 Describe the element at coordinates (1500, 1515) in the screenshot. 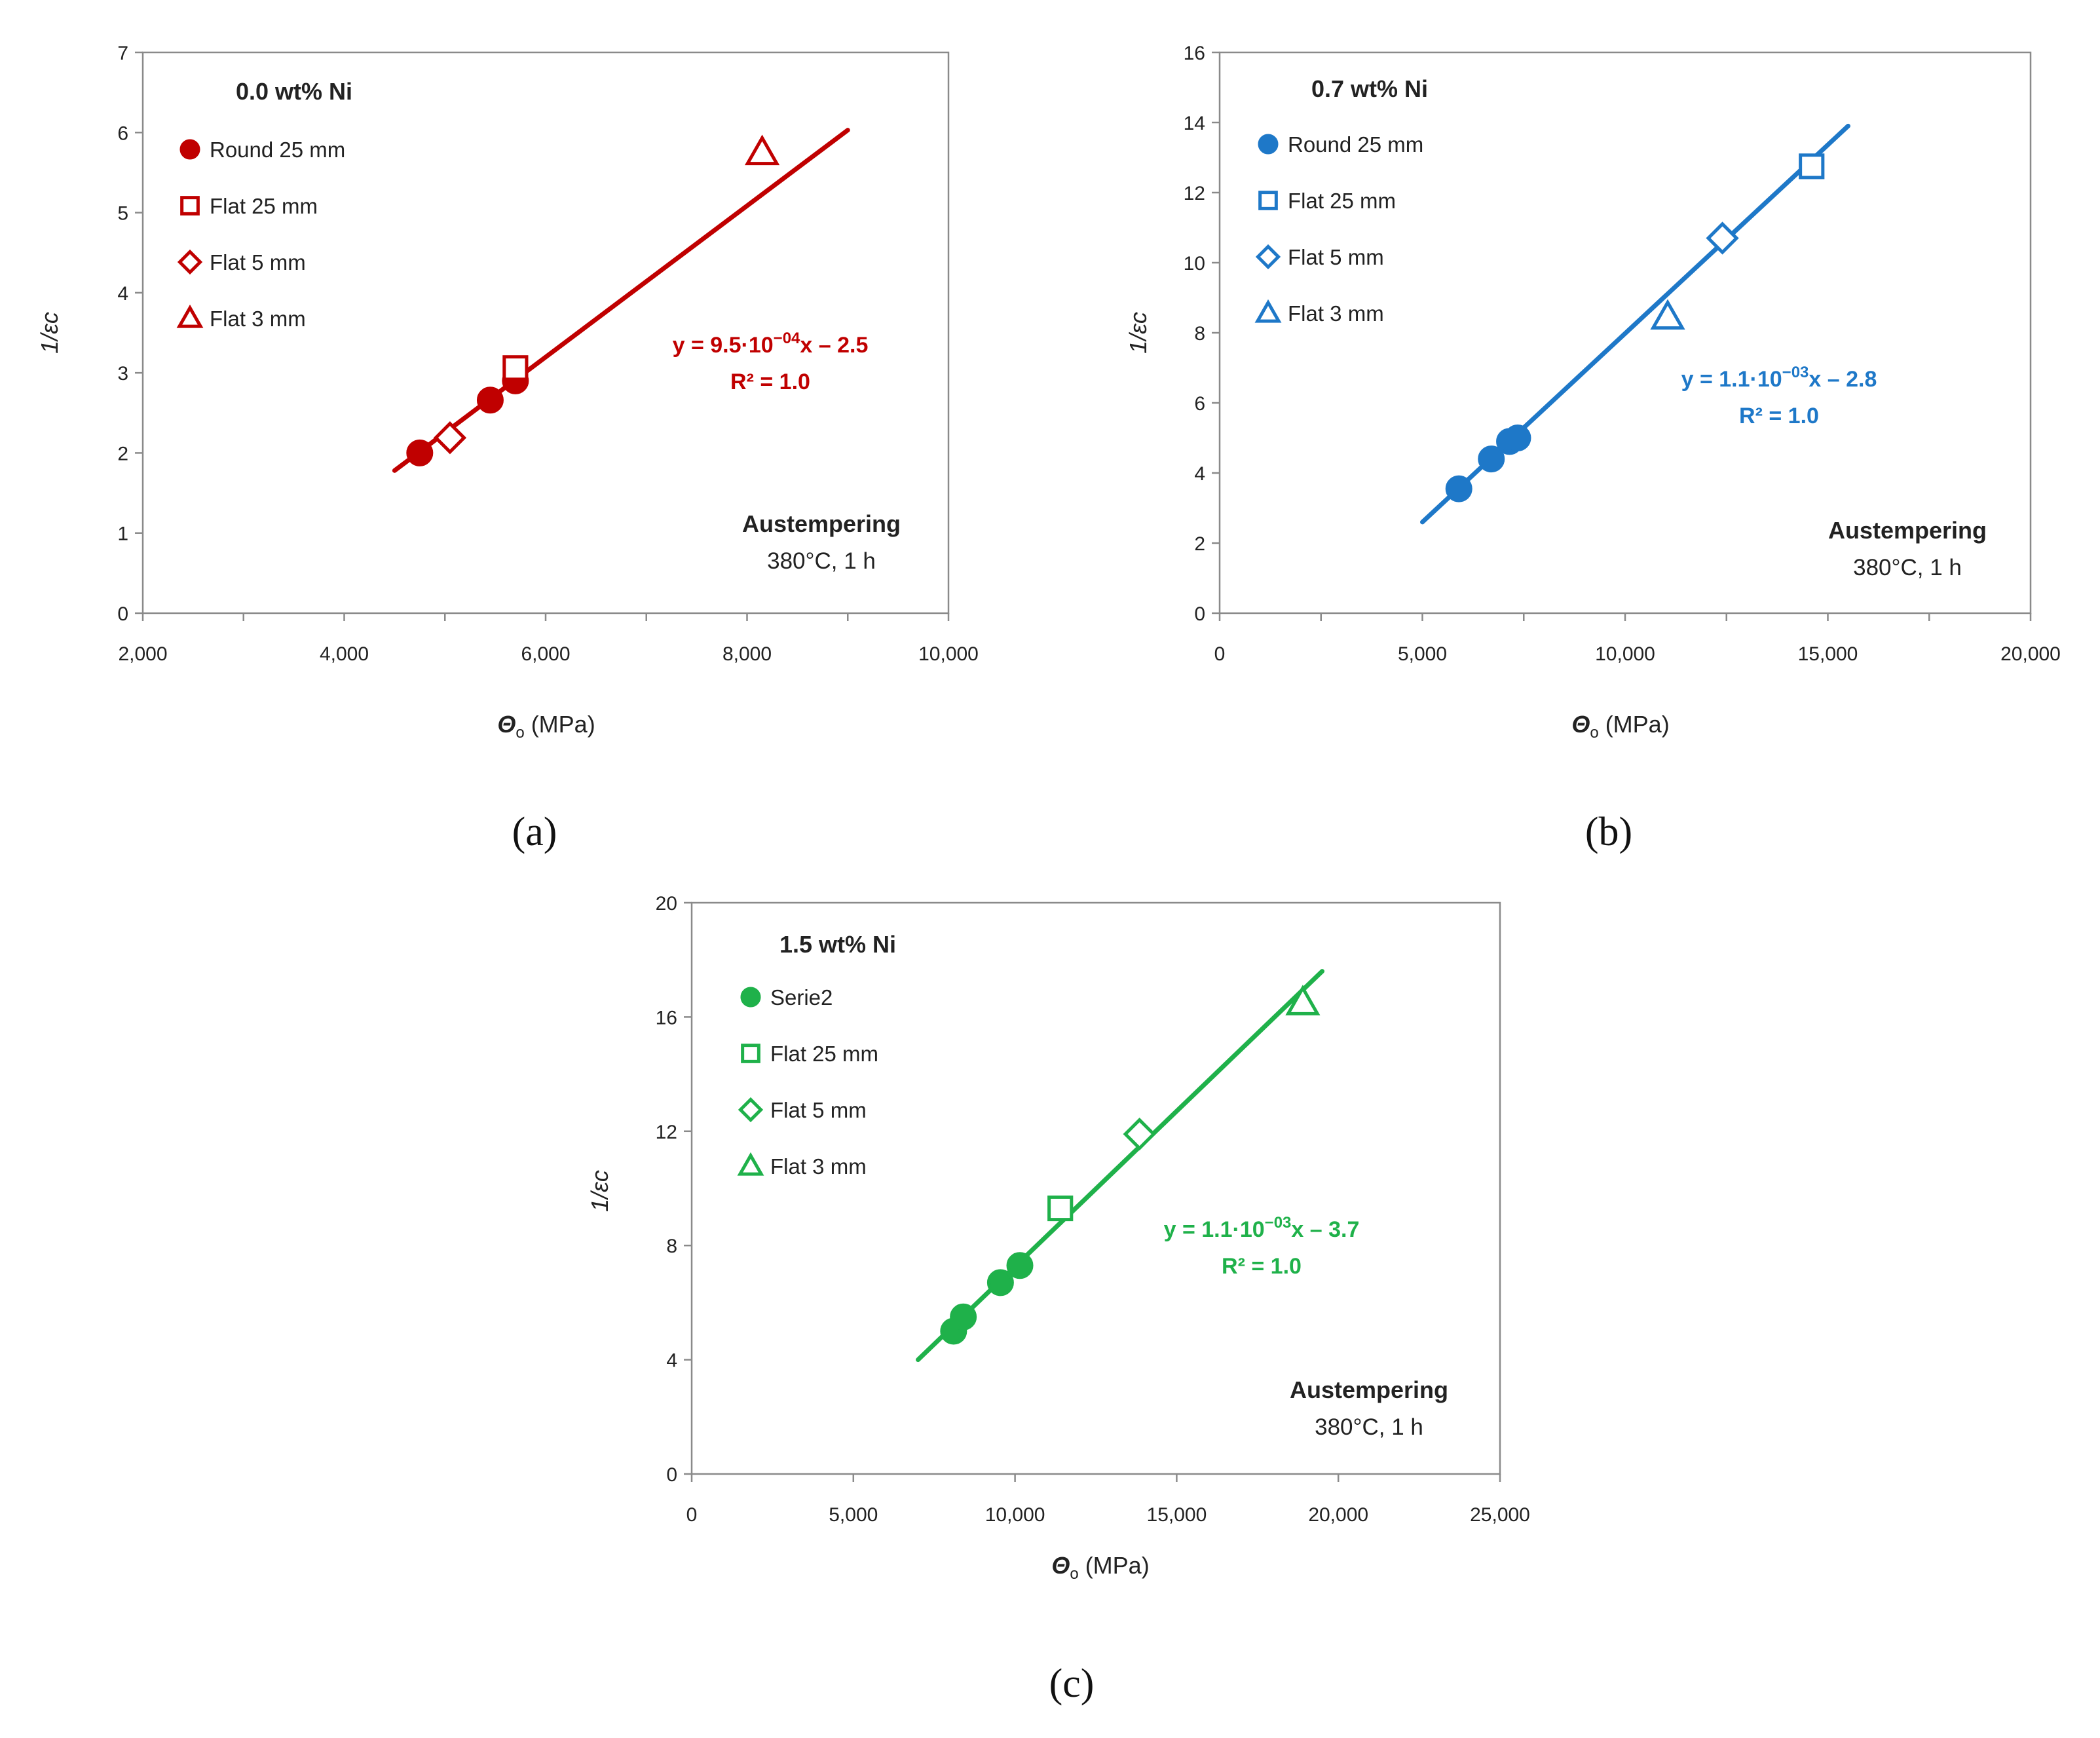

I see `x-tick-label: 25,000` at that location.